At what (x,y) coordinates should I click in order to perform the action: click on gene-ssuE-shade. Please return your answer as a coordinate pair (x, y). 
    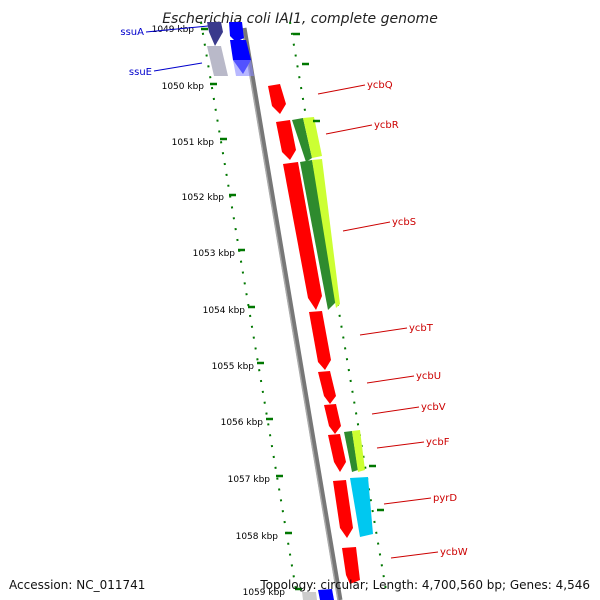
    Looking at the image, I should click on (243, 68).